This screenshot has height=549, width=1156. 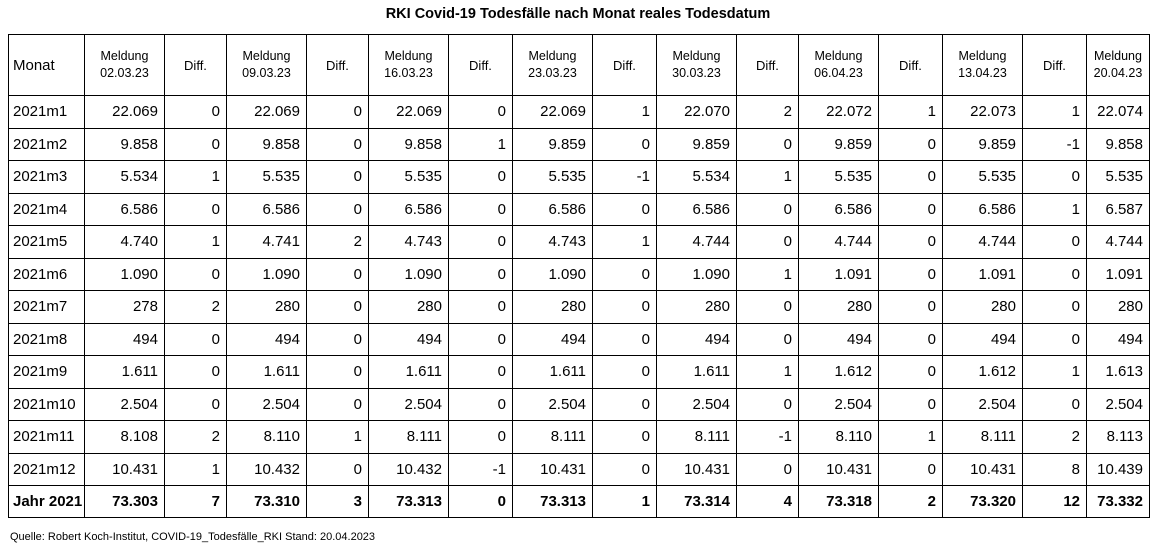 What do you see at coordinates (46, 372) in the screenshot?
I see `month-cell: 2021m9` at bounding box center [46, 372].